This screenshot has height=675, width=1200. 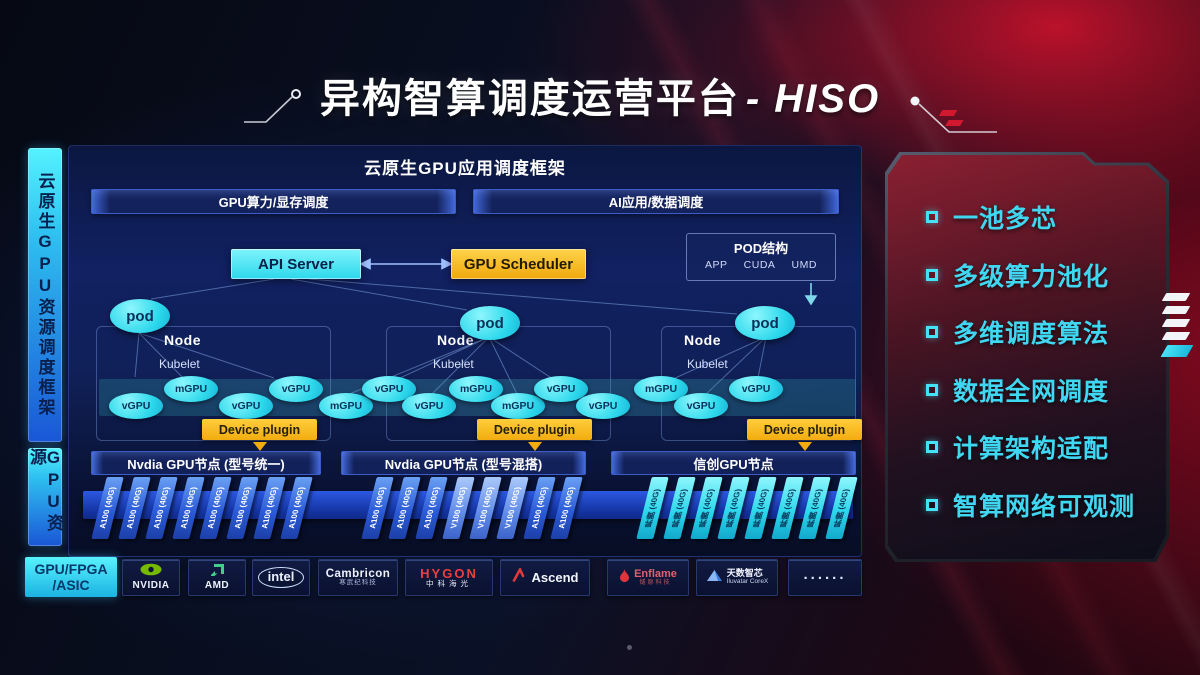 What do you see at coordinates (358, 583) in the screenshot?
I see `vendor-subname: 寒武纪科技` at bounding box center [358, 583].